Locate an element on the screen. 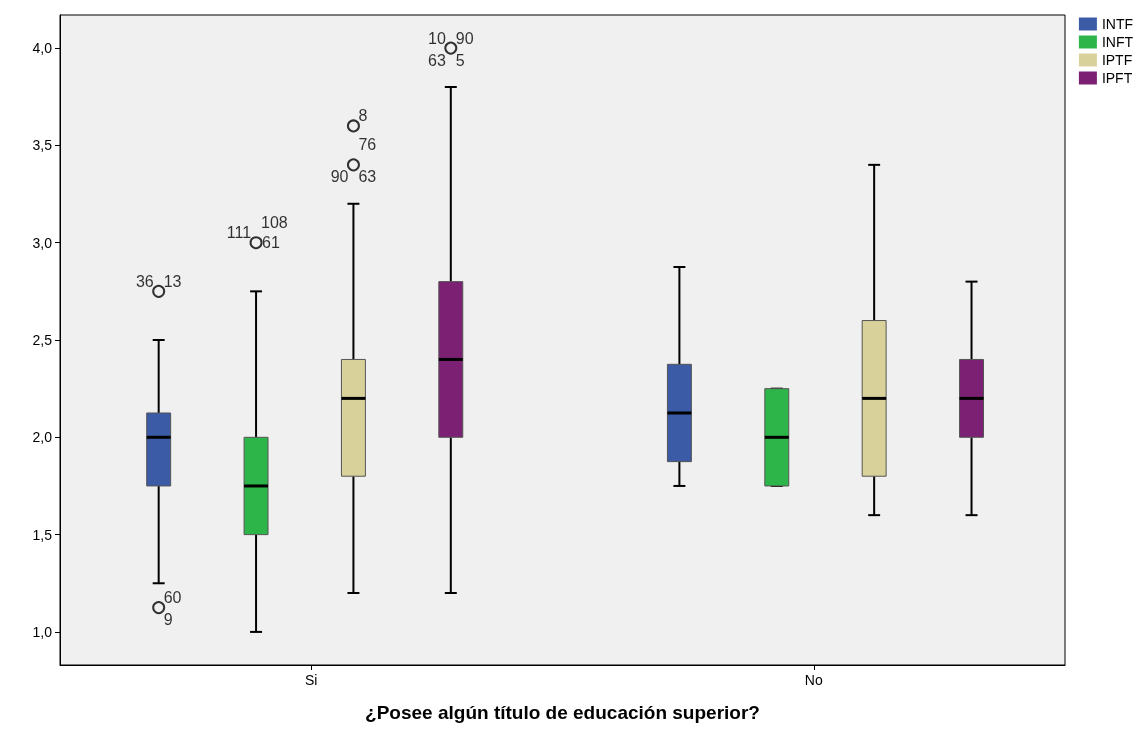 Image resolution: width=1146 pixels, height=733 pixels. annotation: 61 is located at coordinates (271, 243).